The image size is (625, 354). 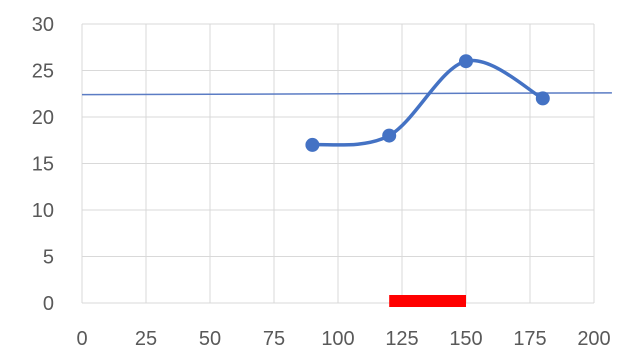 What do you see at coordinates (48, 304) in the screenshot?
I see `y-tick-label: 0` at bounding box center [48, 304].